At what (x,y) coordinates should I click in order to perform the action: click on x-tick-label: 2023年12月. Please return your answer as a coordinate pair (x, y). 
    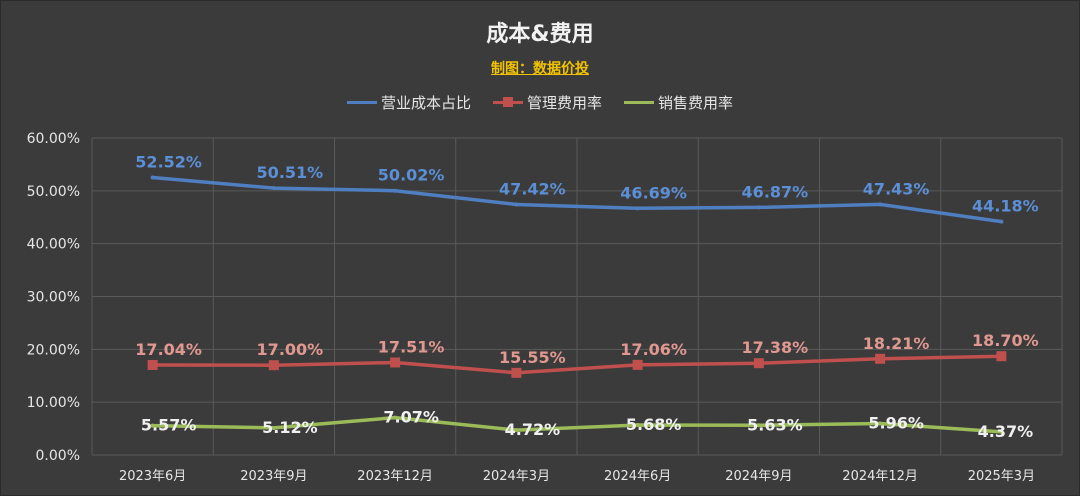
    Looking at the image, I should click on (395, 476).